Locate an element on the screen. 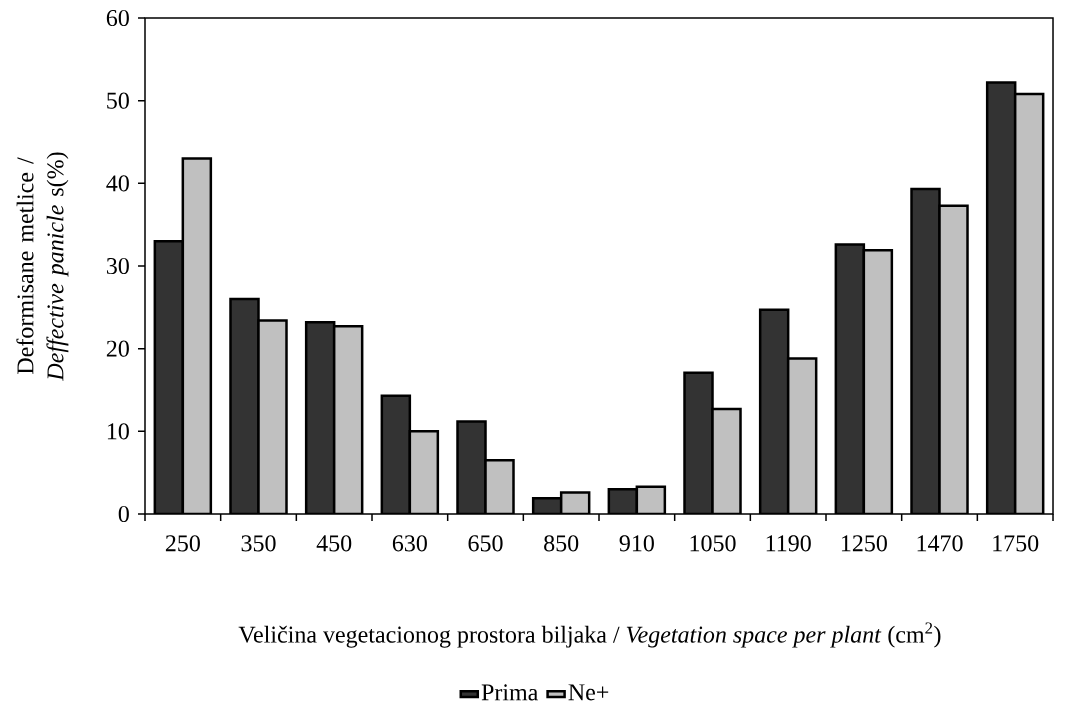  x-tick-label: 1050 is located at coordinates (713, 543).